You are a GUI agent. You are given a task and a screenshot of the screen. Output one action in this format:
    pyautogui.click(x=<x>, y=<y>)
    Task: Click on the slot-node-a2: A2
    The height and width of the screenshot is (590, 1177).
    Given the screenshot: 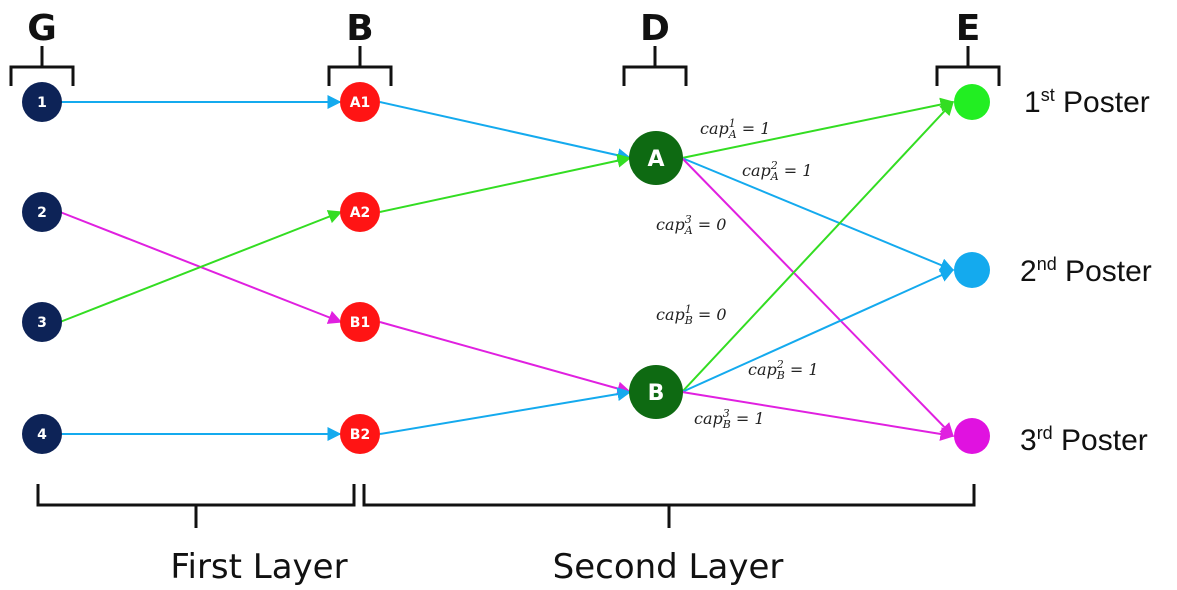 What is the action you would take?
    pyautogui.click(x=360, y=212)
    